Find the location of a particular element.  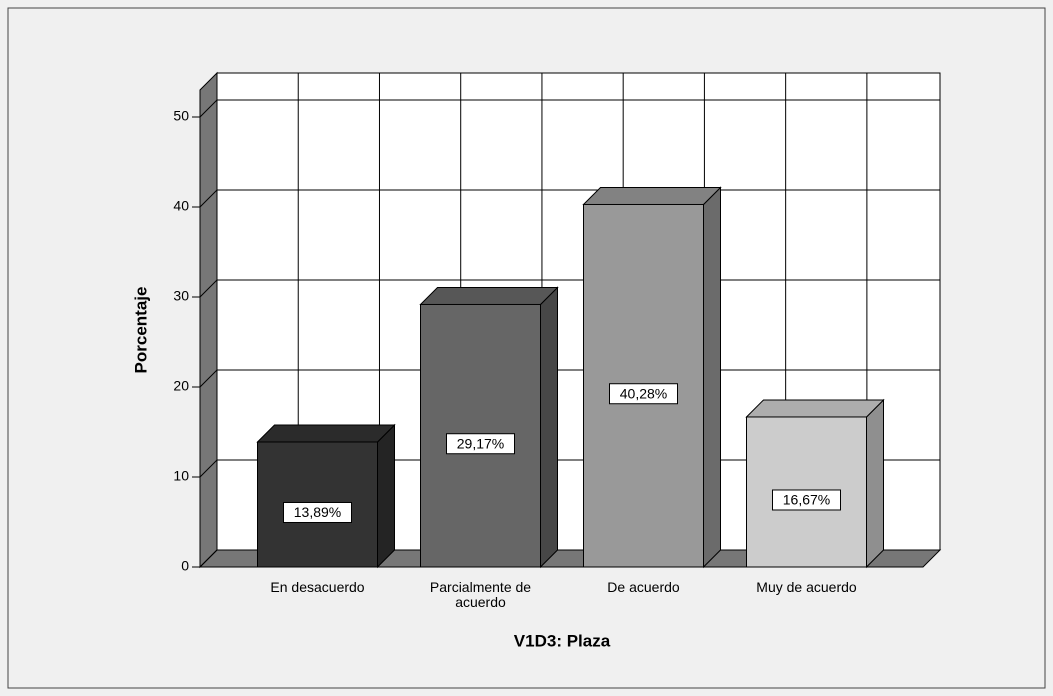

value-label: 29,17% is located at coordinates (480, 443).